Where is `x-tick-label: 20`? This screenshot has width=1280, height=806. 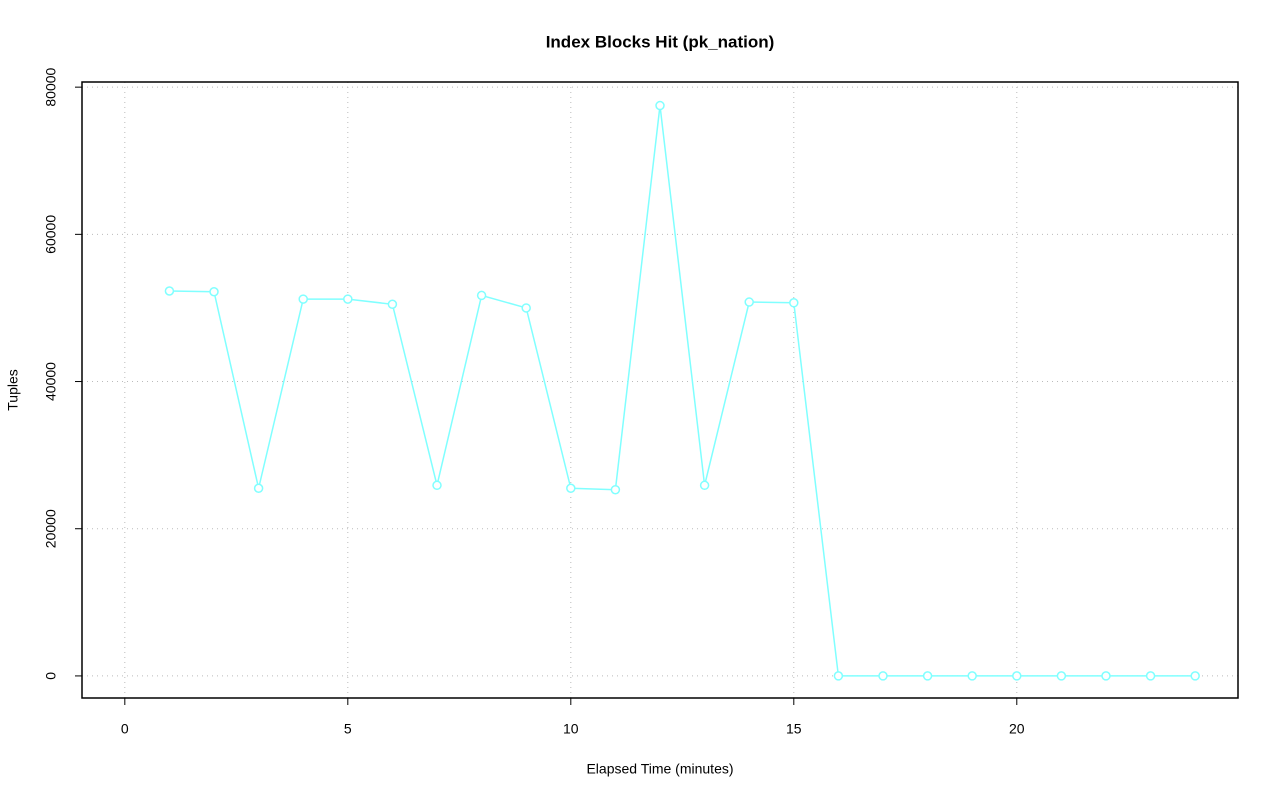 x-tick-label: 20 is located at coordinates (1017, 729).